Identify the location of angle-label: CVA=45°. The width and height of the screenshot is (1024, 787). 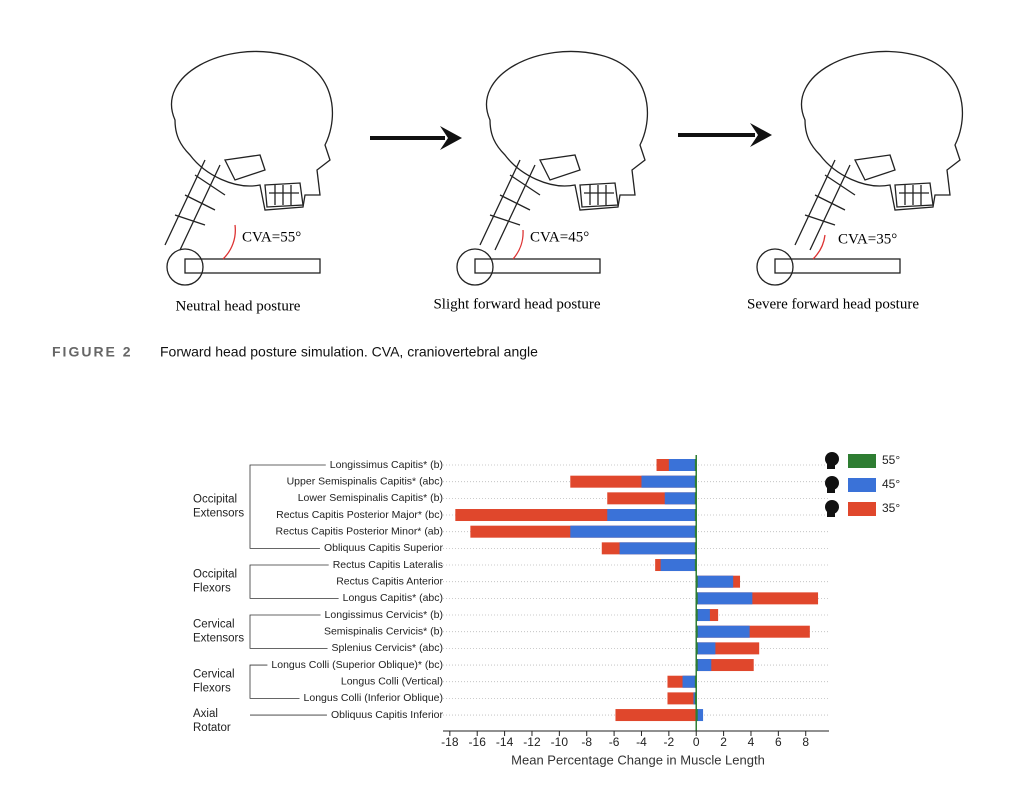
(559, 237).